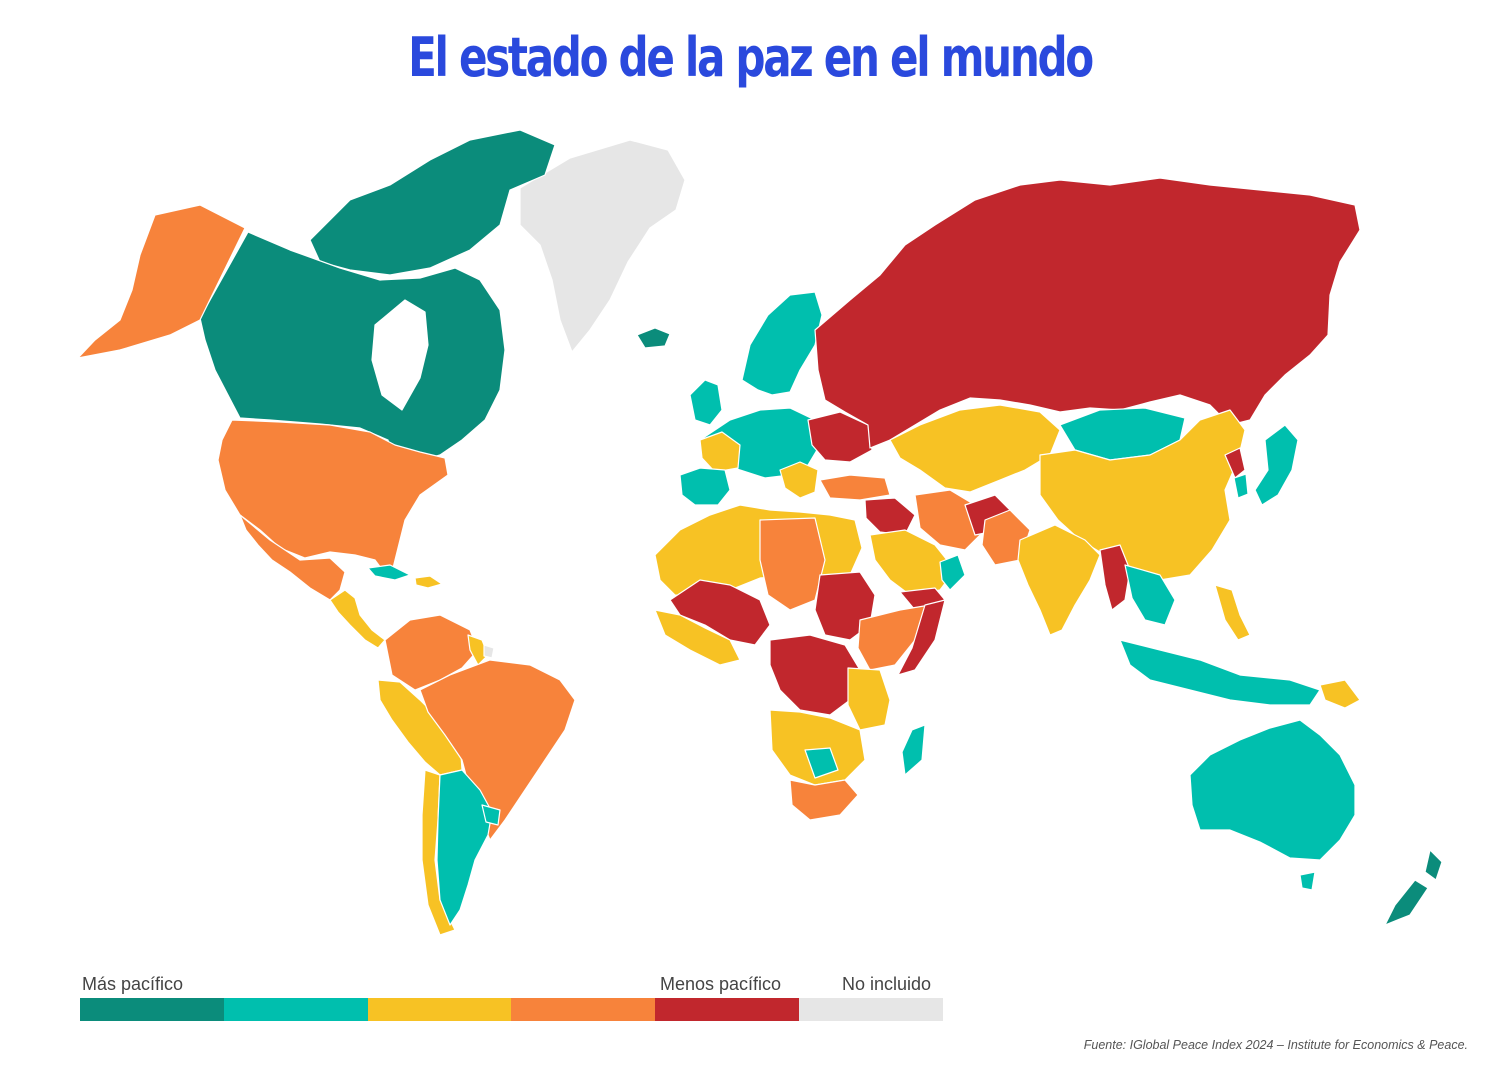 The height and width of the screenshot is (1083, 1500). I want to click on uruguay, so click(491, 815).